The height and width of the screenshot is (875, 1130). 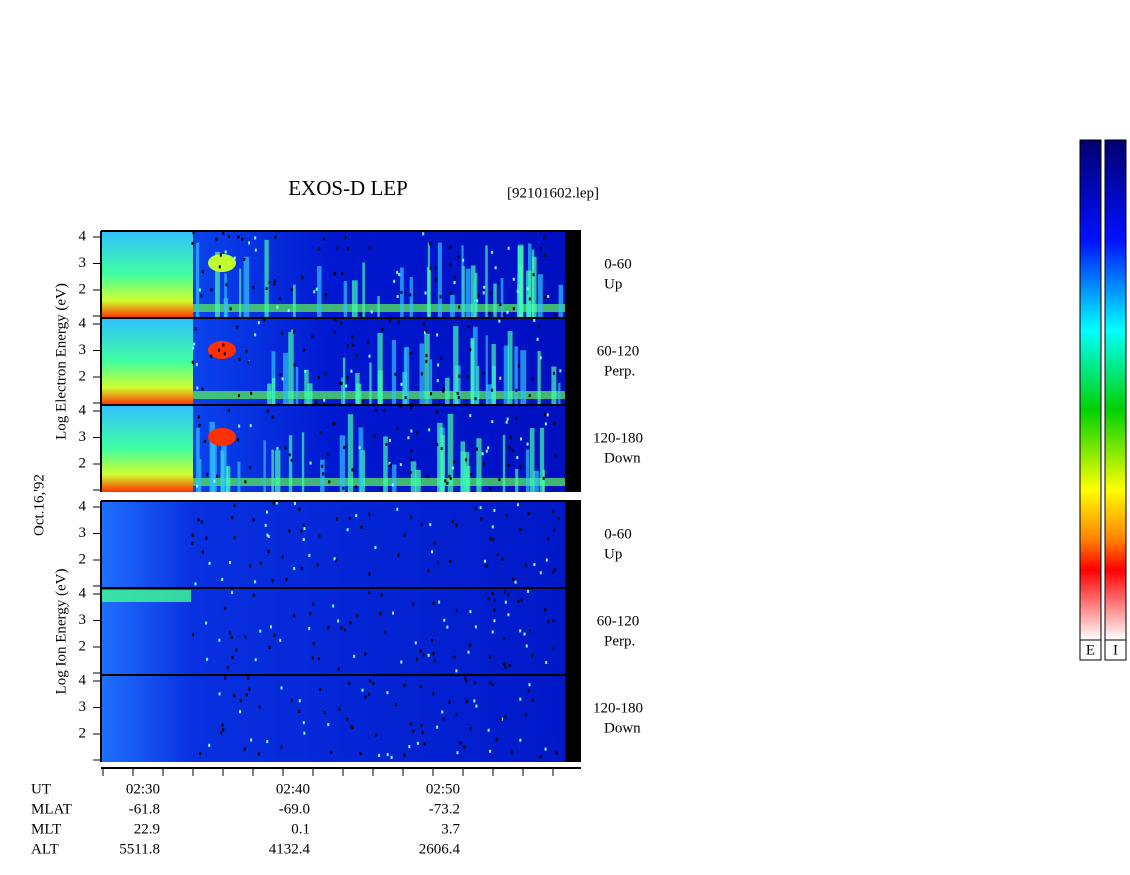 I want to click on colorbar-label: E, so click(x=1090, y=650).